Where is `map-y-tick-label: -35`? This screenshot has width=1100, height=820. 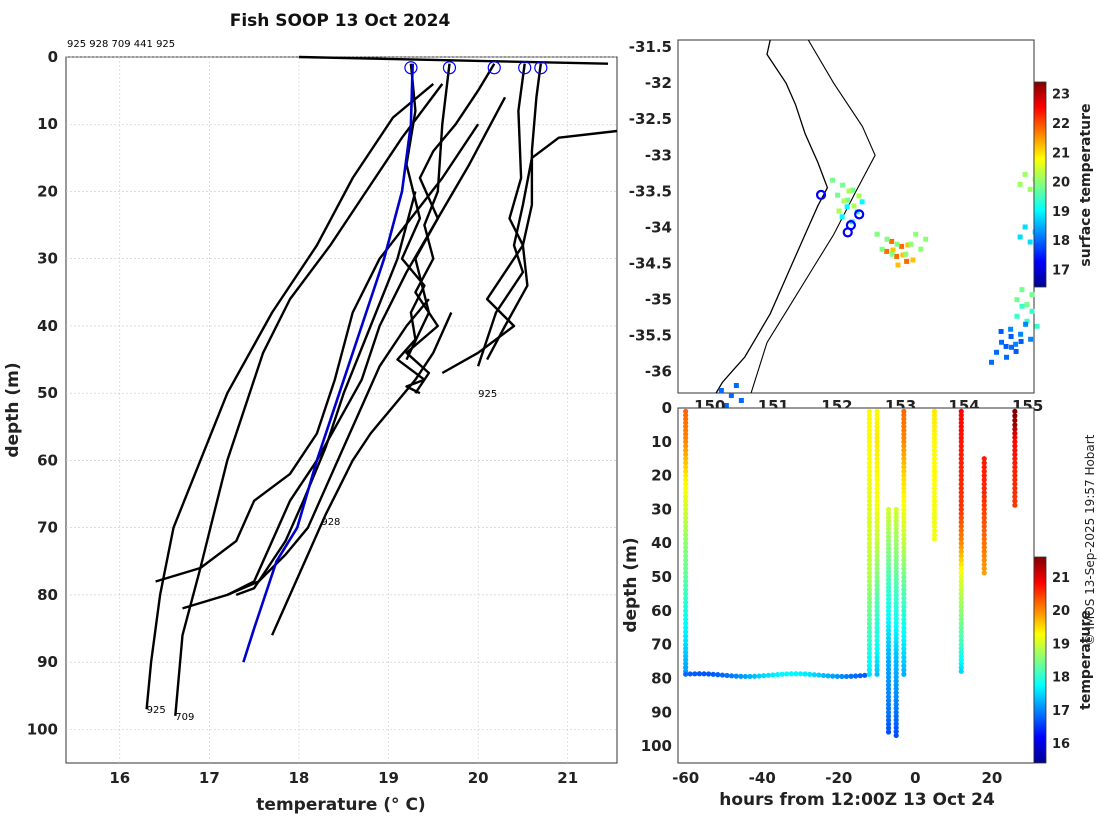
map-y-tick-label: -35 is located at coordinates (658, 299).